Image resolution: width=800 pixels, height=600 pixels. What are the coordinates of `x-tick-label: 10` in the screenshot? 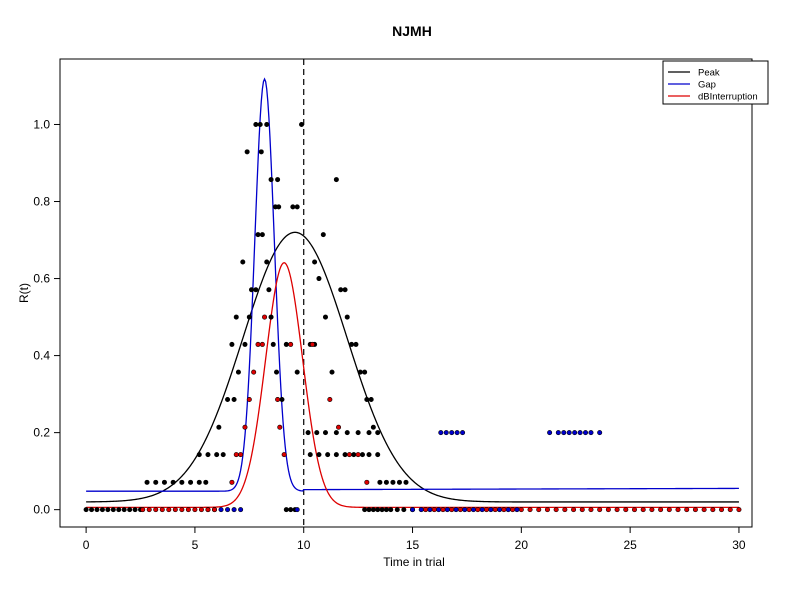 It's located at (304, 545).